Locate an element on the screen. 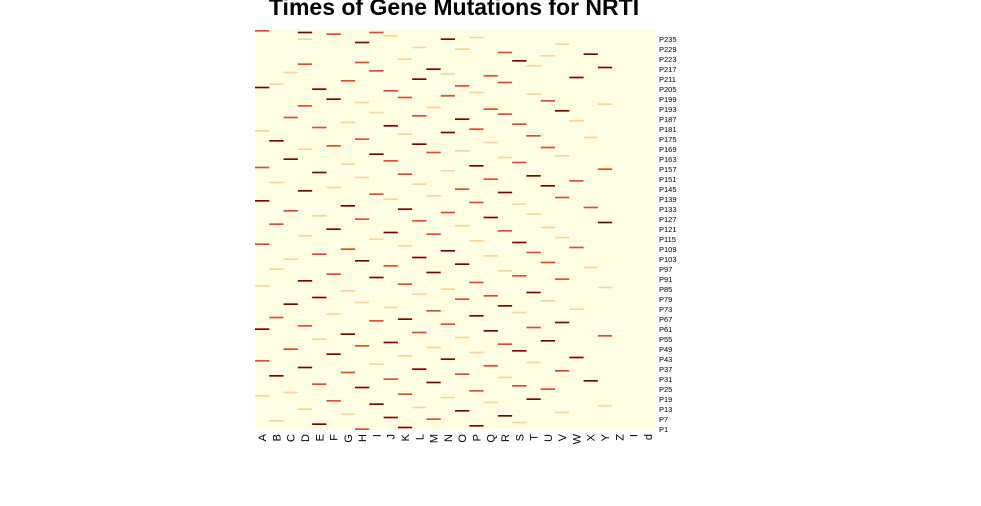  x-tick-label: T is located at coordinates (535, 437).